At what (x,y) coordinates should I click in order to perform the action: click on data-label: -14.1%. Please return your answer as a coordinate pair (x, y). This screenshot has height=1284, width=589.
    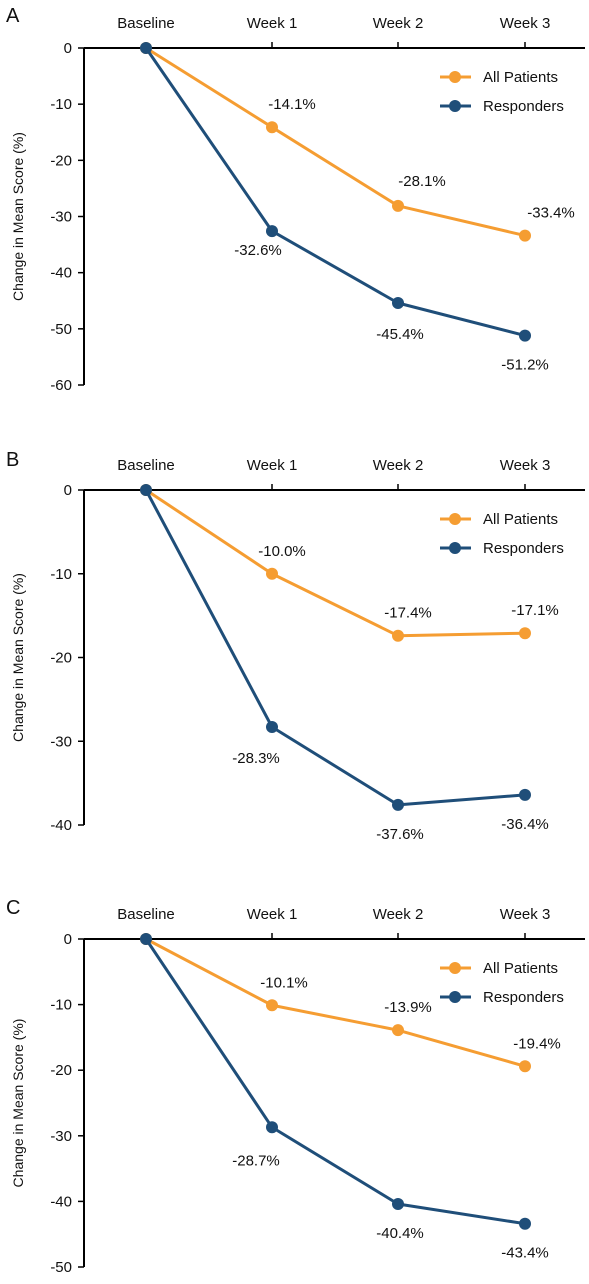
    Looking at the image, I should click on (292, 104).